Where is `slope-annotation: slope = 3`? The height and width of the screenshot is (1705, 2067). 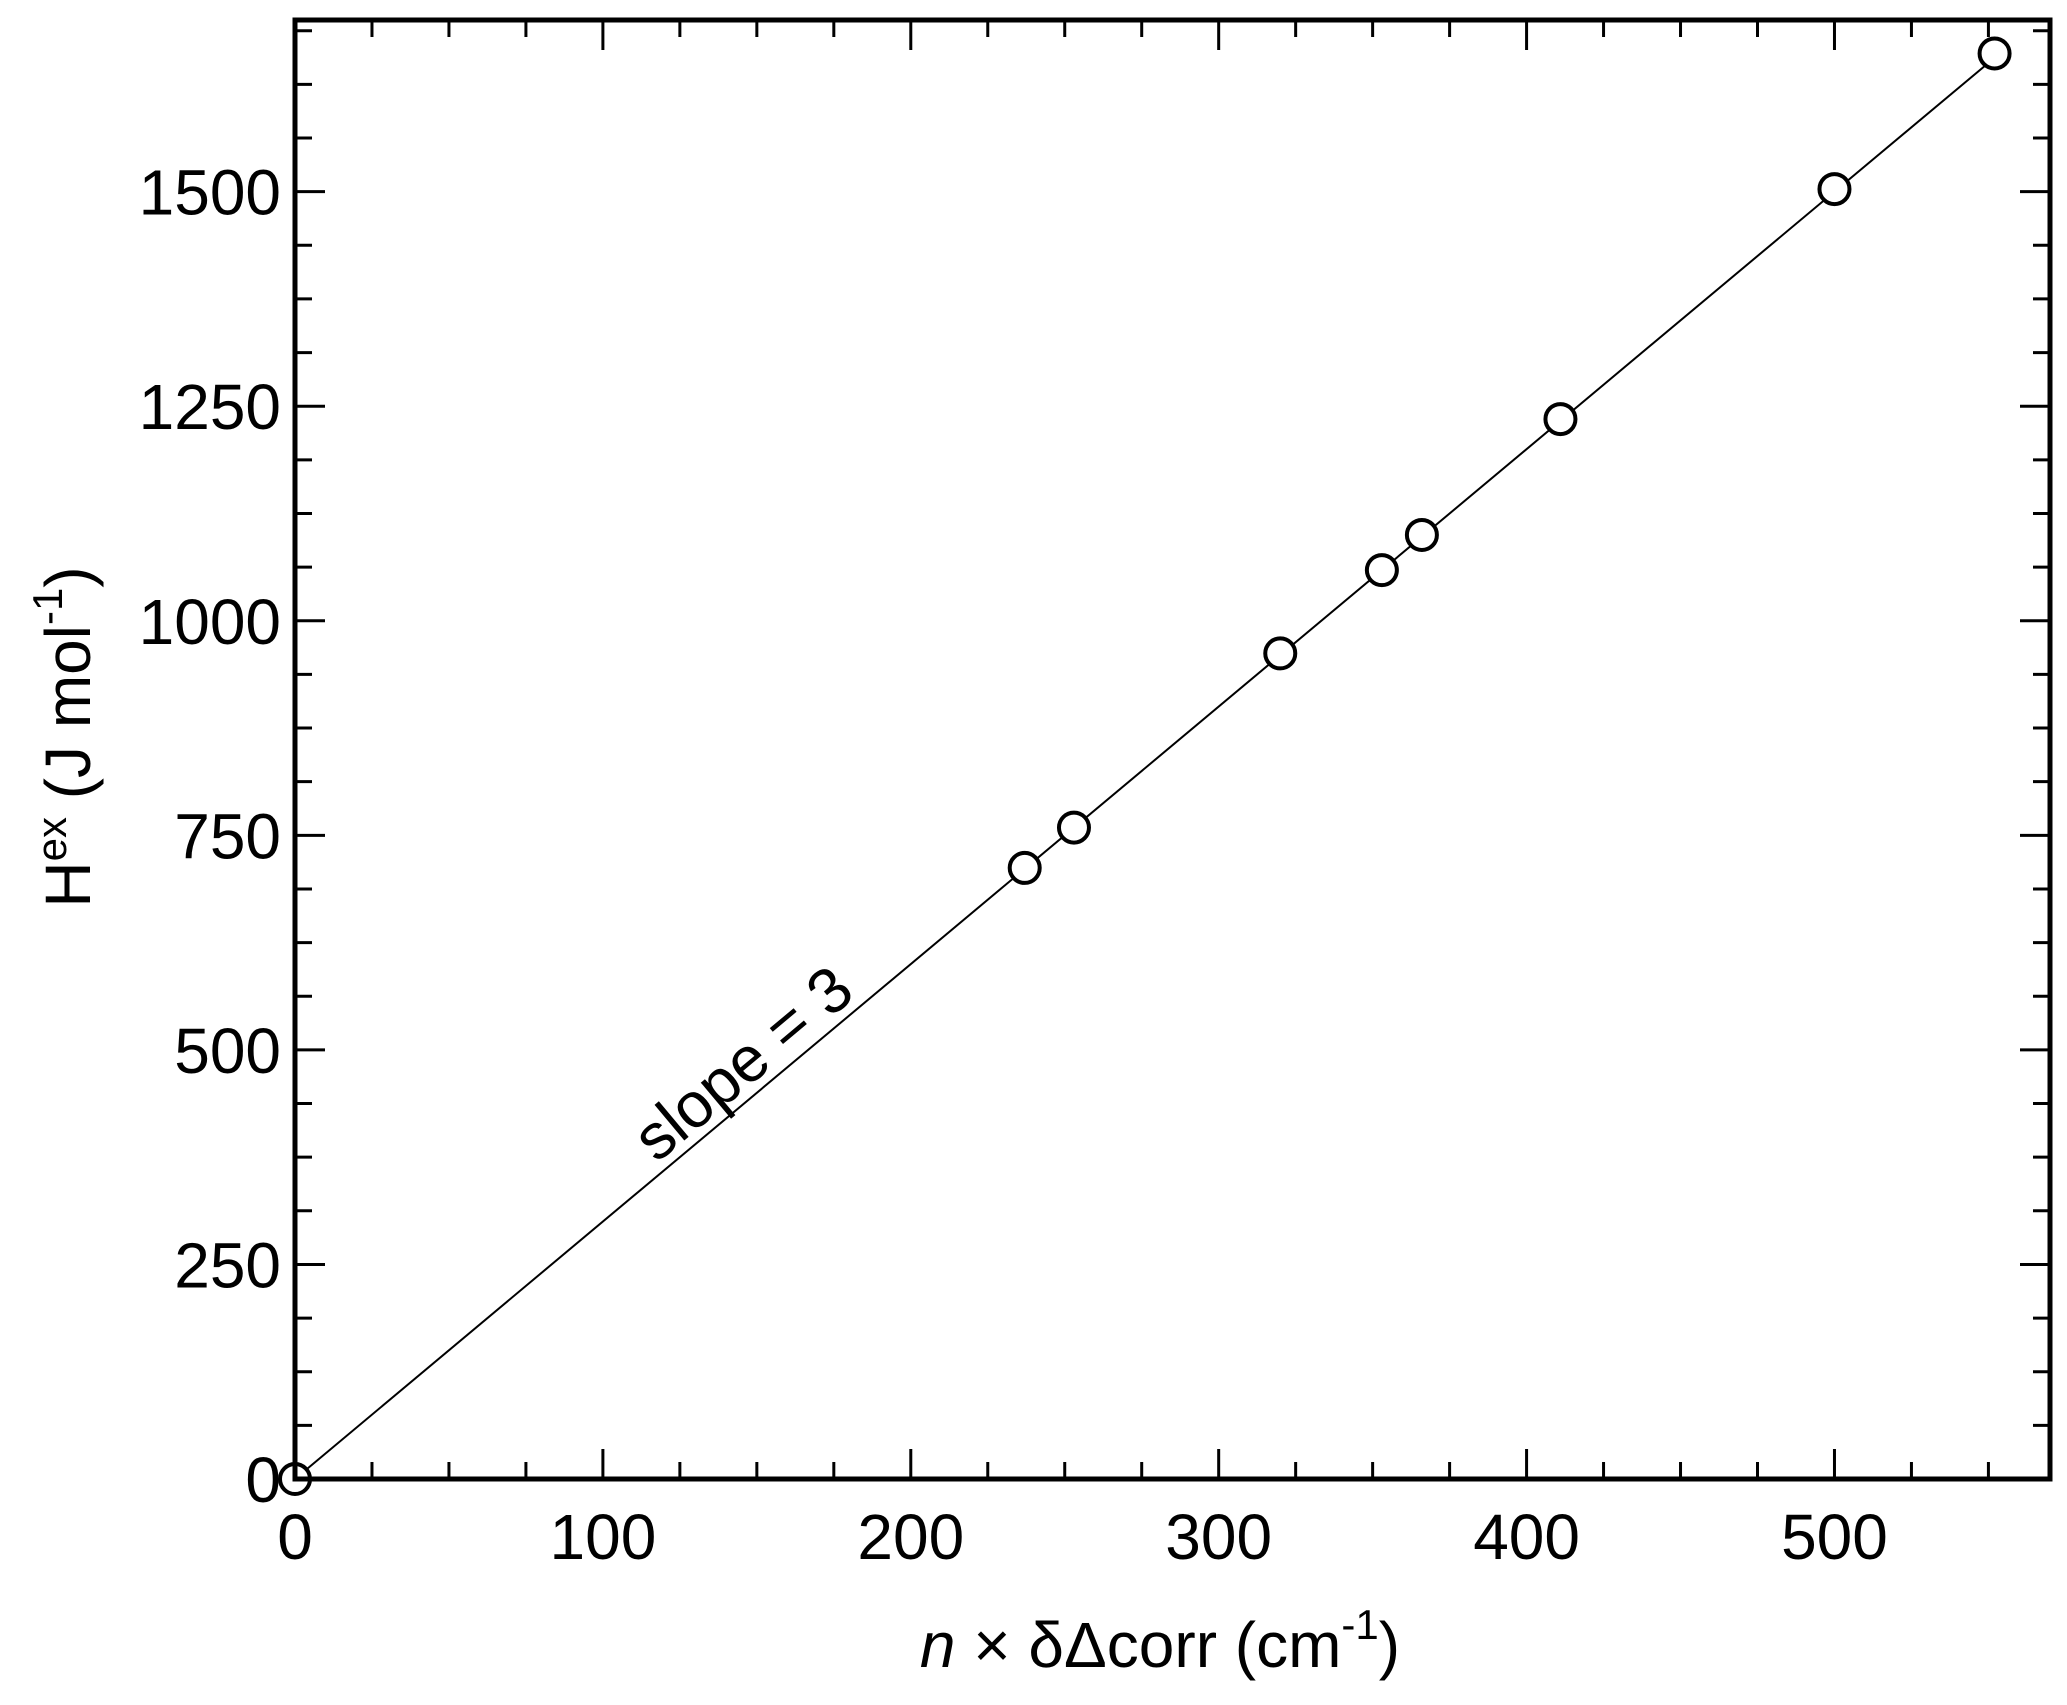 slope-annotation: slope = 3 is located at coordinates (742, 1063).